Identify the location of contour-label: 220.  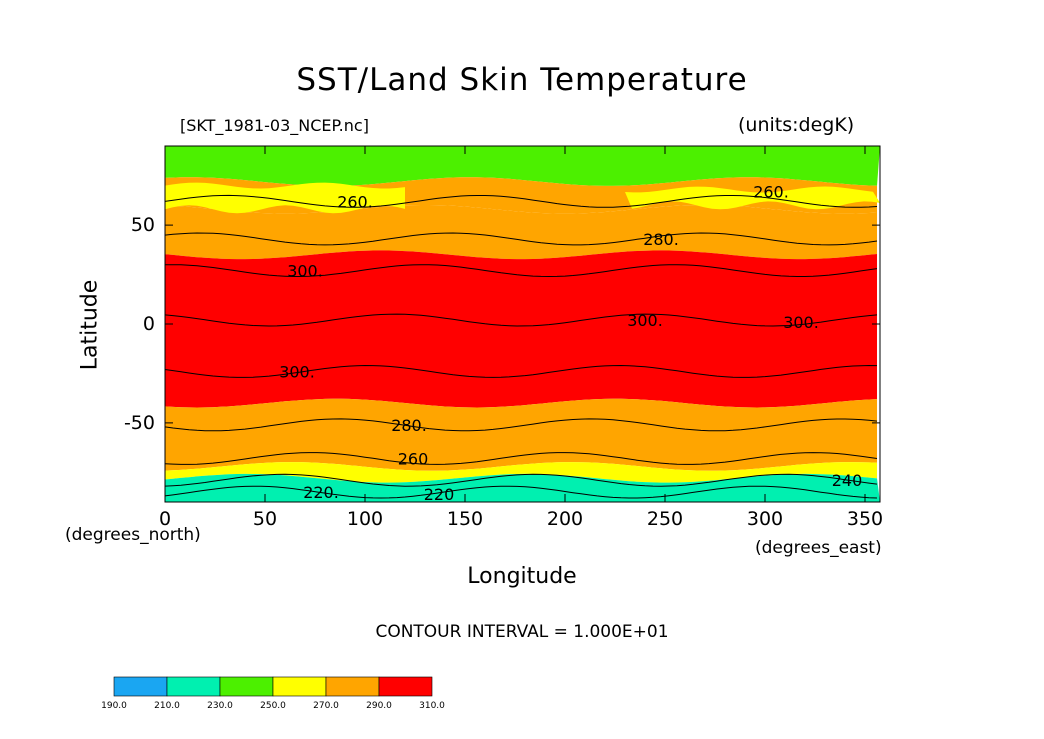
(439, 494).